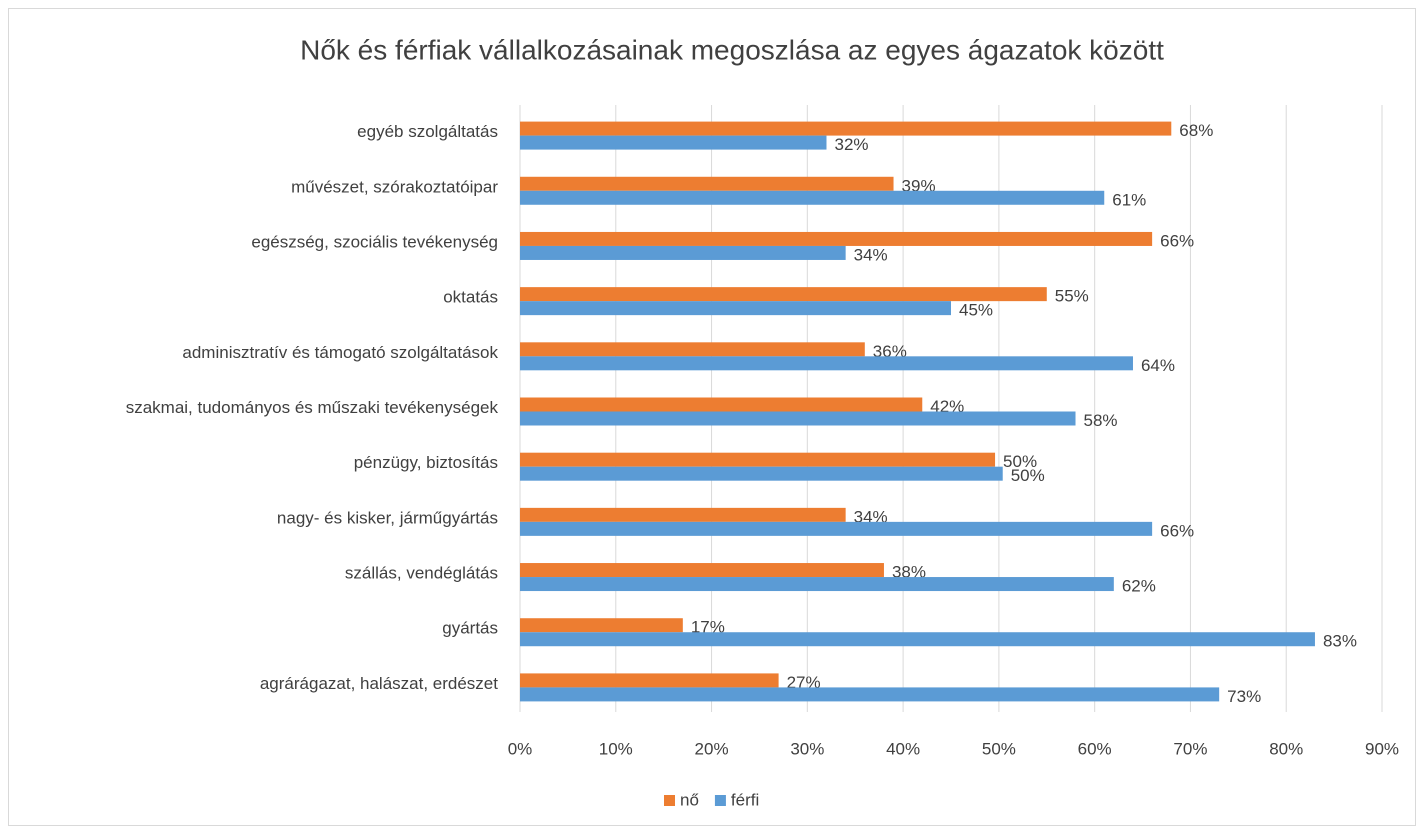 The width and height of the screenshot is (1424, 834). What do you see at coordinates (903, 748) in the screenshot?
I see `x-tick-label: 40%` at bounding box center [903, 748].